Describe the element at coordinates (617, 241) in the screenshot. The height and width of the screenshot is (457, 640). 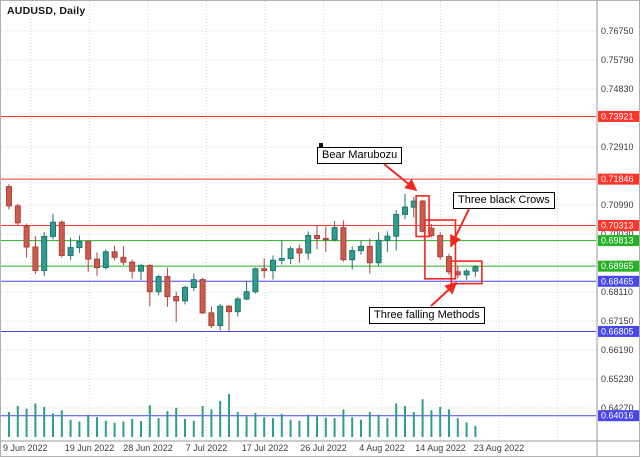
I see `price-level-badge-label: 0.69813` at that location.